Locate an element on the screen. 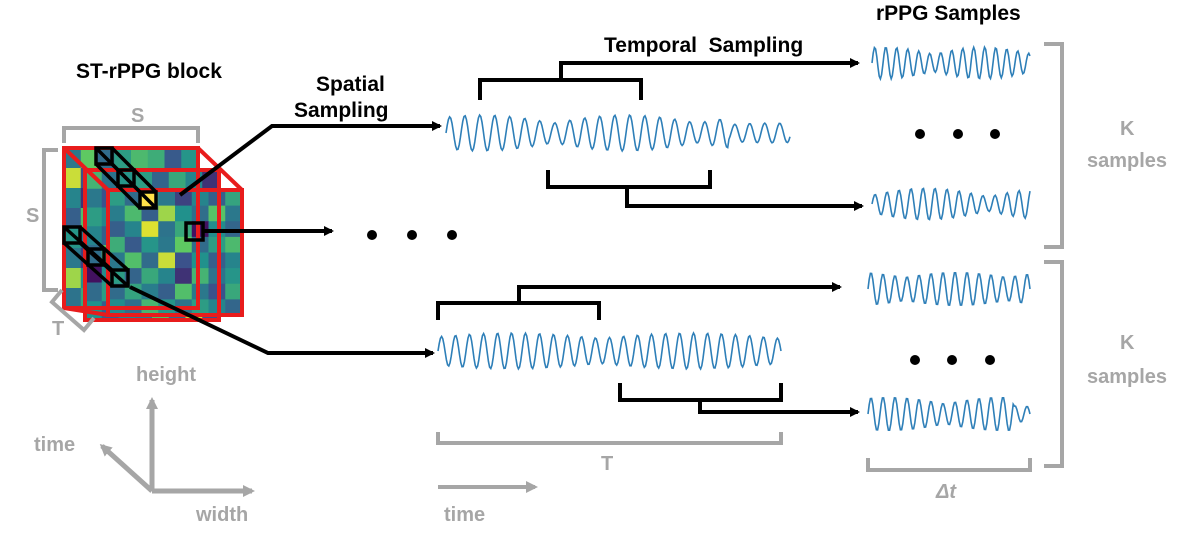 This screenshot has height=543, width=1186. ellipsis-dots-middle is located at coordinates (412, 235).